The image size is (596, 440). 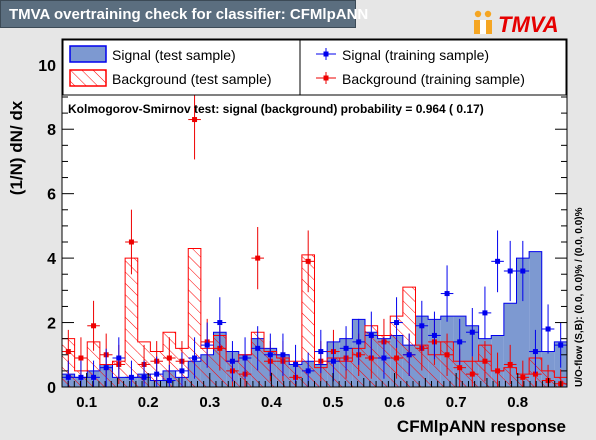 What do you see at coordinates (326, 78) in the screenshot?
I see `legend-marker-background-train` at bounding box center [326, 78].